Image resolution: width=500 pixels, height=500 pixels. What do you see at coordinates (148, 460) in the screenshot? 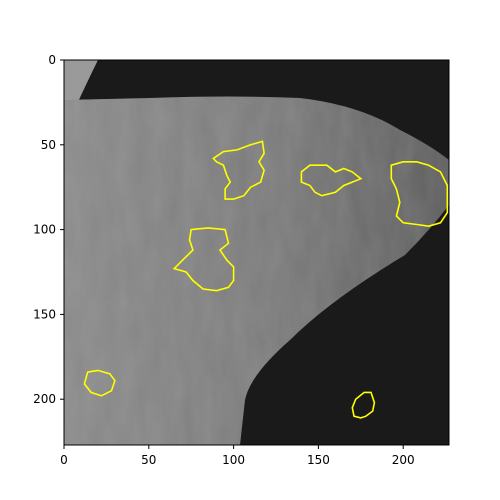
I see `x-tick-label: 50` at bounding box center [148, 460].